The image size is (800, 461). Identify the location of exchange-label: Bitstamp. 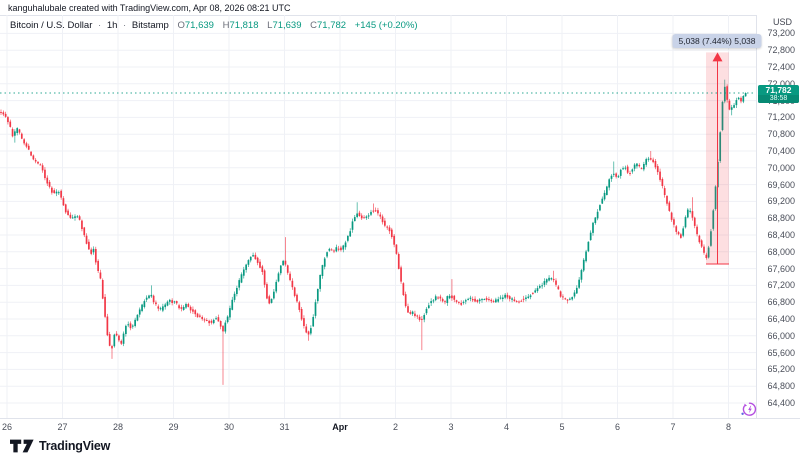
(150, 25).